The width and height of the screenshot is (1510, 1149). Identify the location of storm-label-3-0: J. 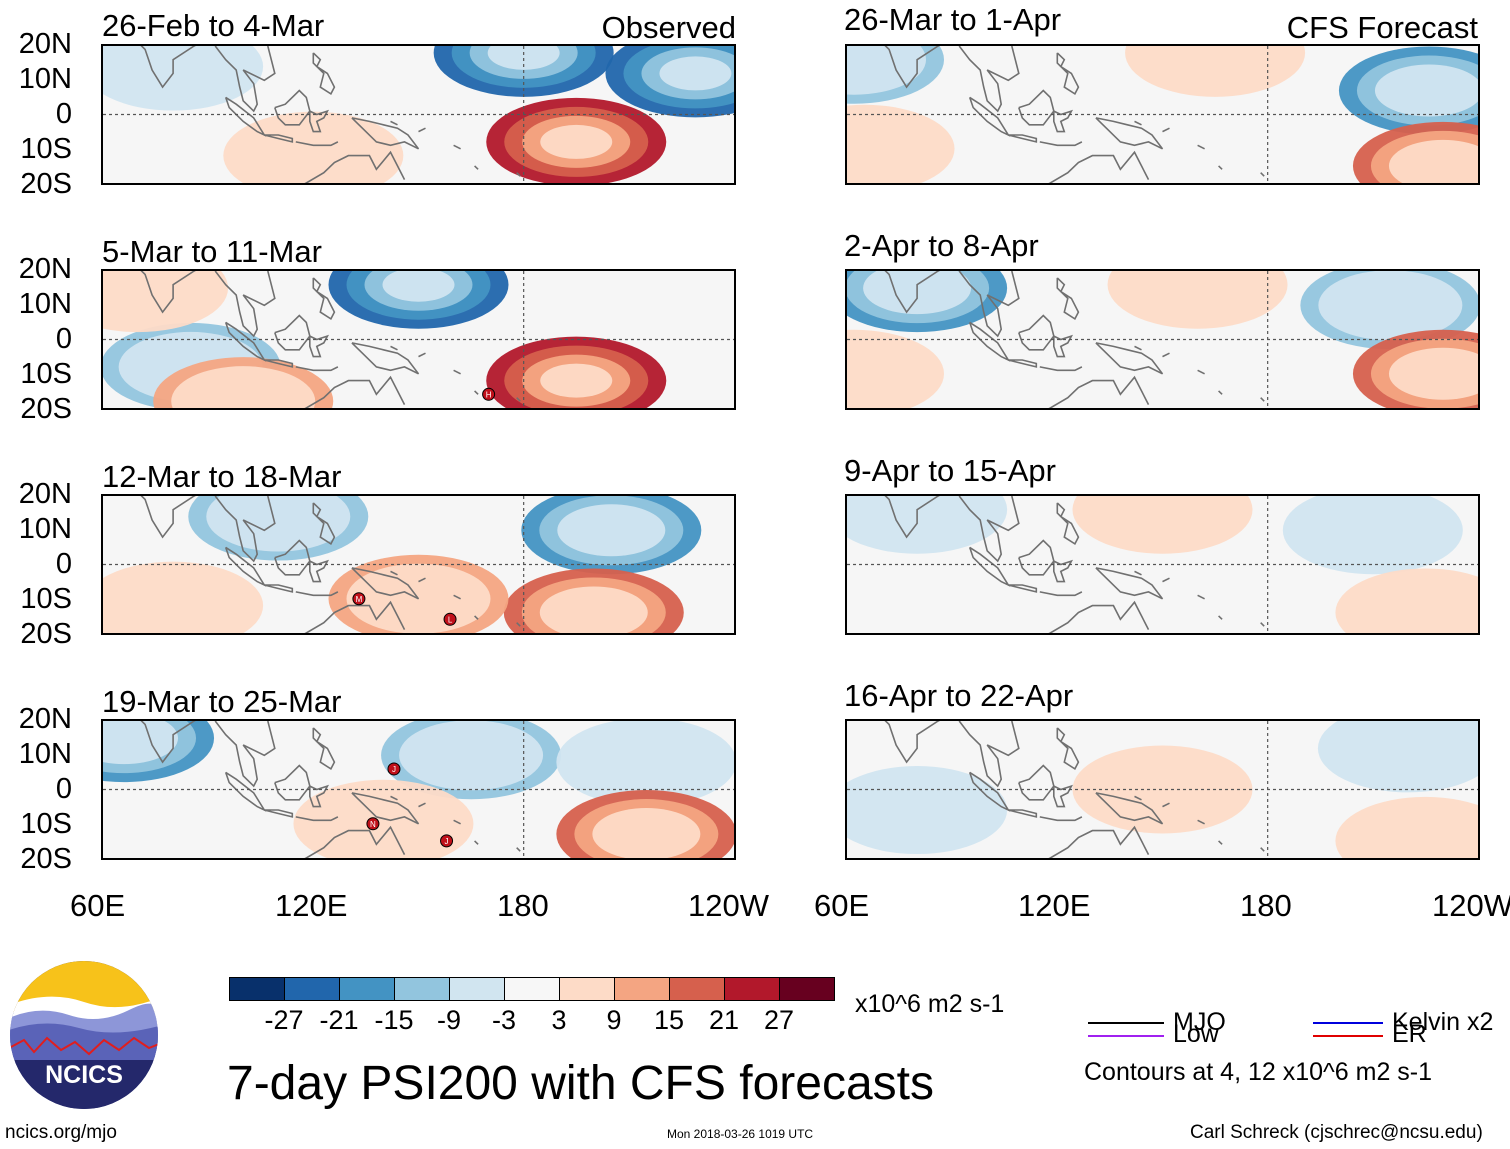
(394, 769).